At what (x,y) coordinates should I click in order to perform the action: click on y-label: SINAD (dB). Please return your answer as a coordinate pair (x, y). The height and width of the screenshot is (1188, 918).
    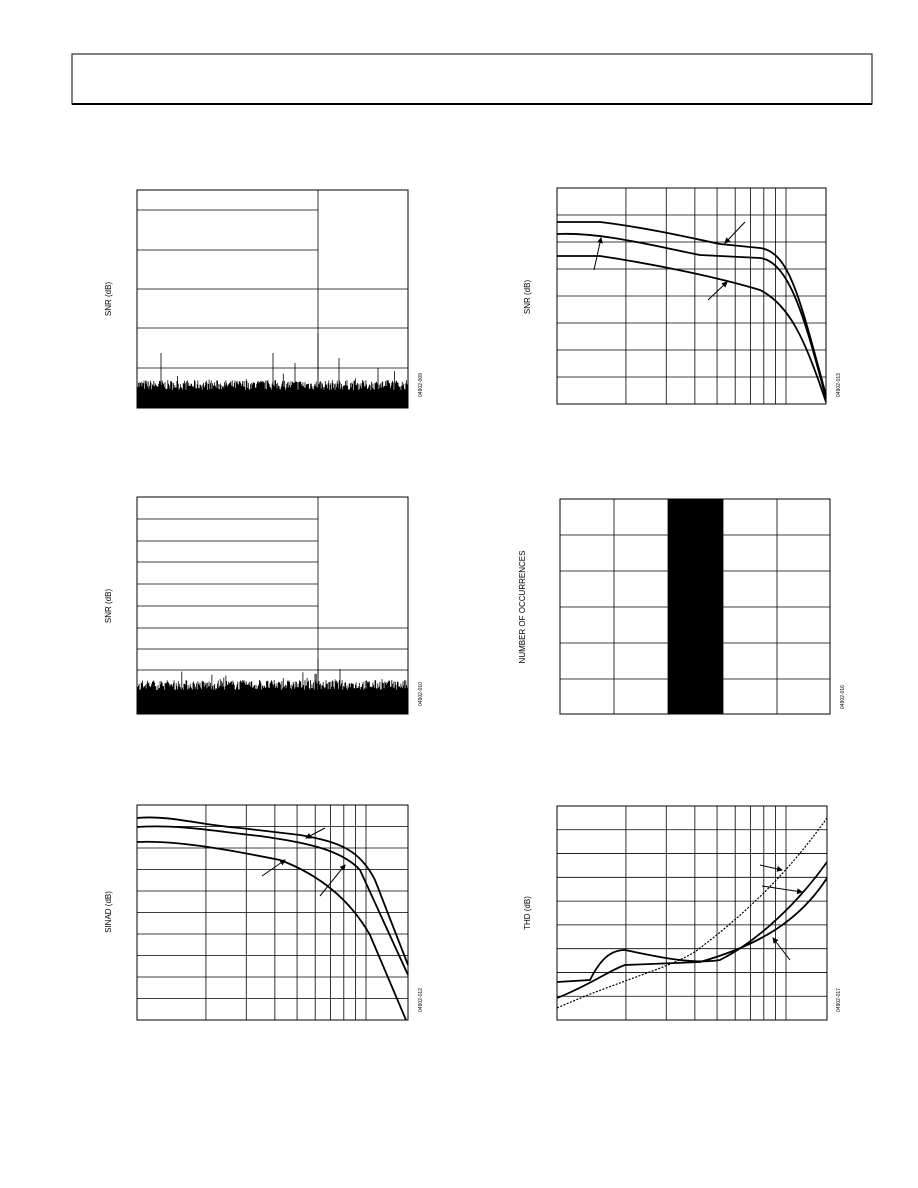
    Looking at the image, I should click on (108, 912).